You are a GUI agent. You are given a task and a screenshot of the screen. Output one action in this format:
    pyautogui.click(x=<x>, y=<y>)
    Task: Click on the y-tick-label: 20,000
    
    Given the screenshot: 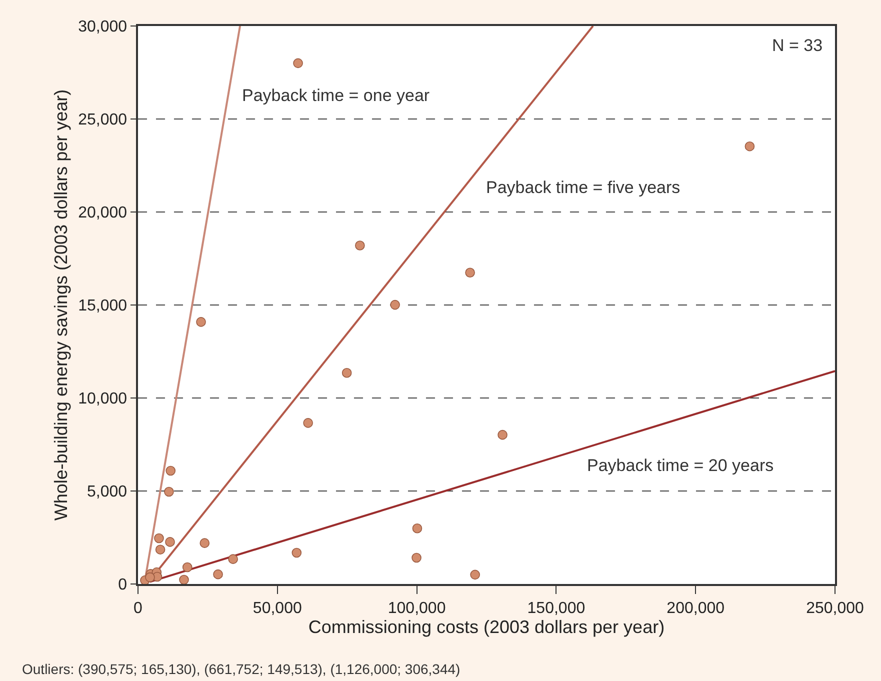 What is the action you would take?
    pyautogui.click(x=103, y=213)
    